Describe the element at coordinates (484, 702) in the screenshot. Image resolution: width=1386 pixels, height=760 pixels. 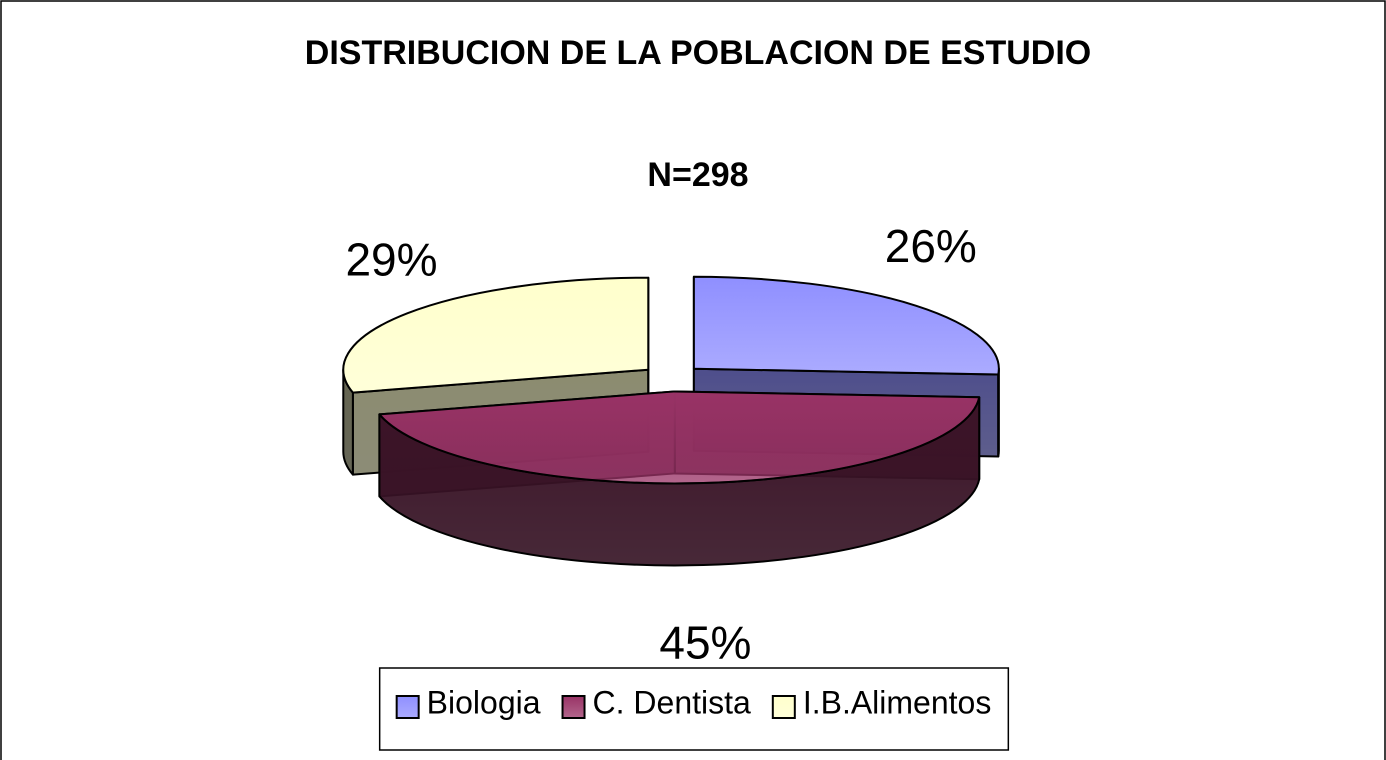
I see `legend-label: Biologia` at that location.